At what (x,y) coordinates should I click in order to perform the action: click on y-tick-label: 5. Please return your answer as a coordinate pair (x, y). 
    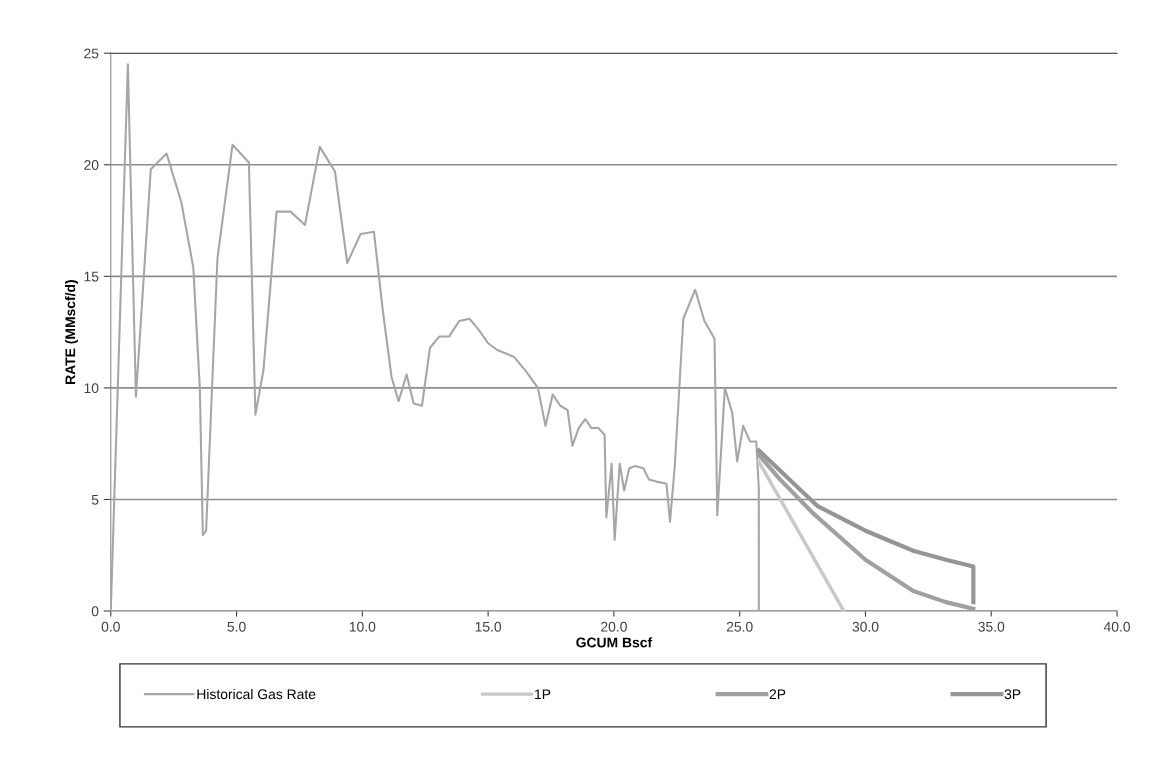
    Looking at the image, I should click on (95, 499).